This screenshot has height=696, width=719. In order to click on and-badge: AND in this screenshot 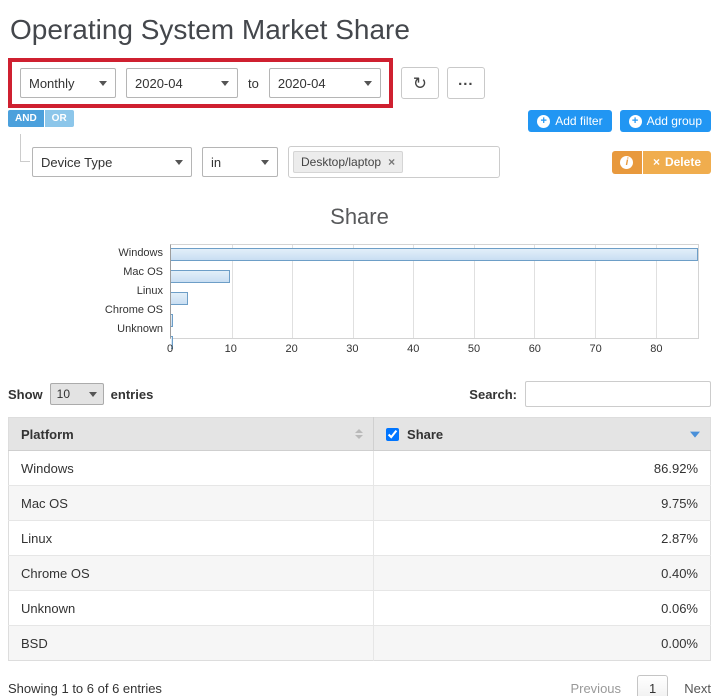, I will do `click(26, 118)`.